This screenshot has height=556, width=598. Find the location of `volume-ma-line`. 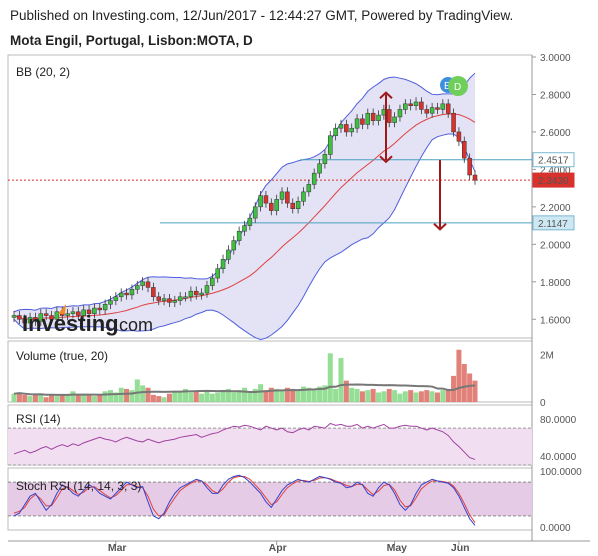

volume-ma-line is located at coordinates (244, 389).